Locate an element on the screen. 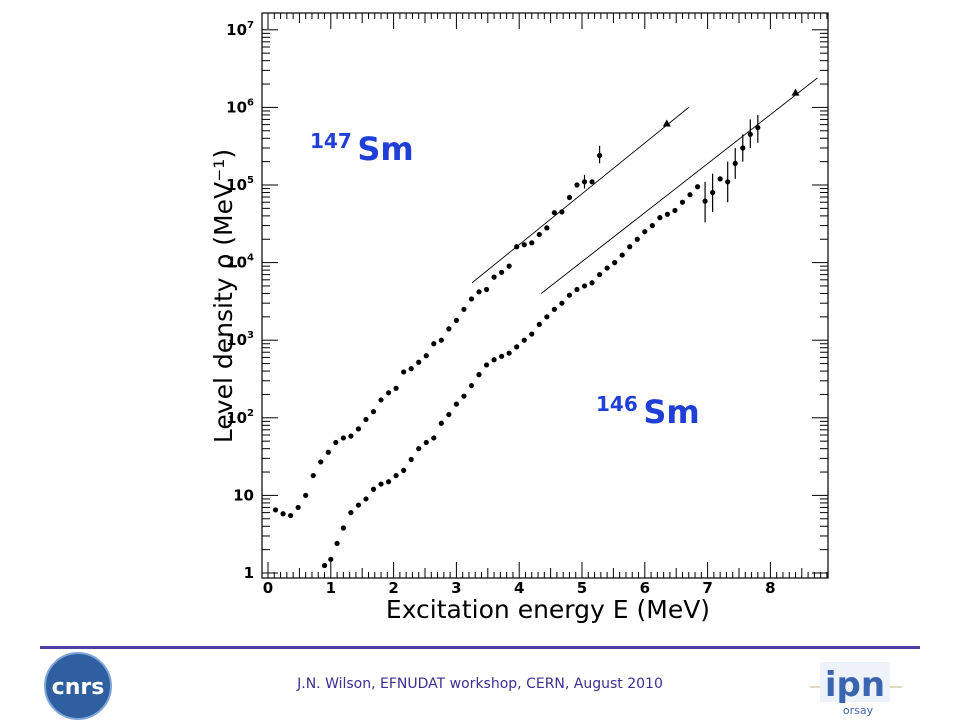 The width and height of the screenshot is (960, 722). x-tick-label: 5 is located at coordinates (582, 588).